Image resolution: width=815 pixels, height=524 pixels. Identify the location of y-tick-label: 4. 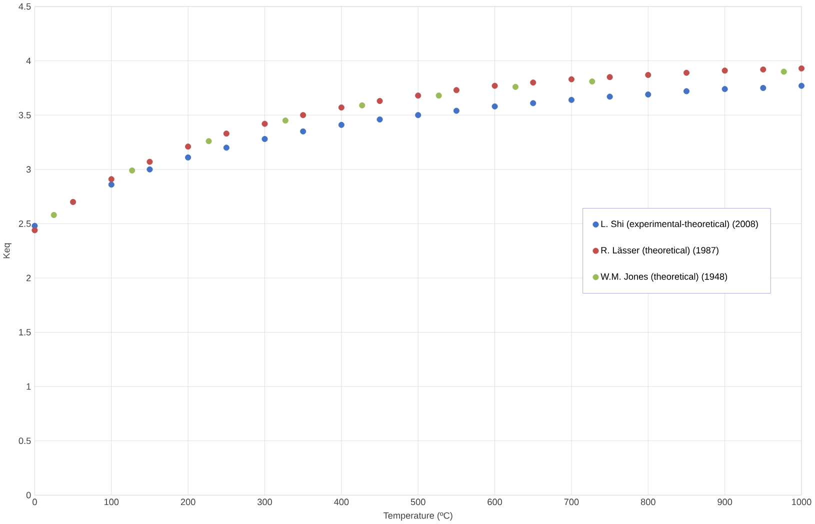
(28, 61).